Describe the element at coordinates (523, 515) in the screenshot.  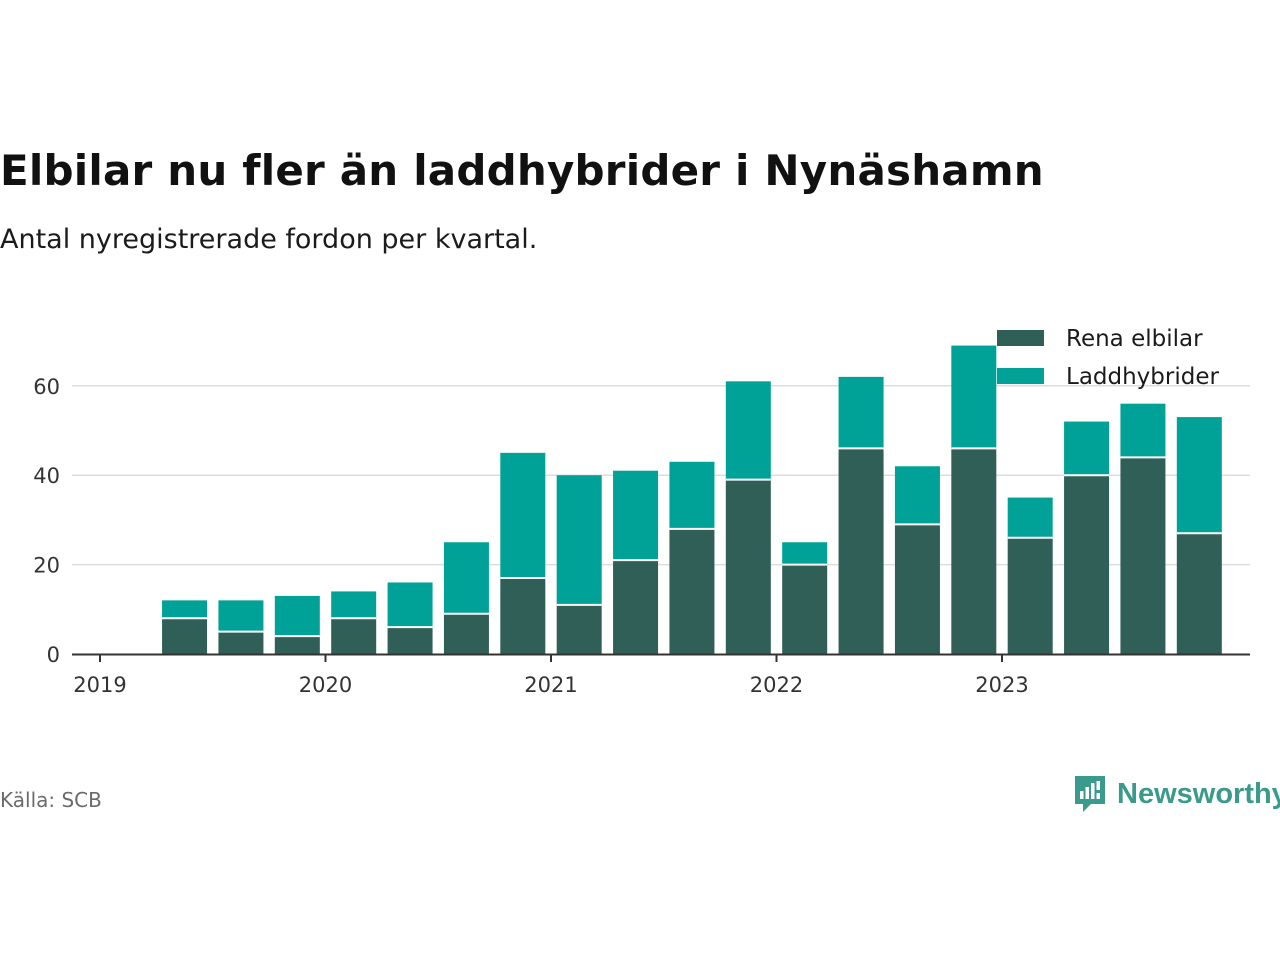
I see `bar-laddhybrider-2020-Q4` at that location.